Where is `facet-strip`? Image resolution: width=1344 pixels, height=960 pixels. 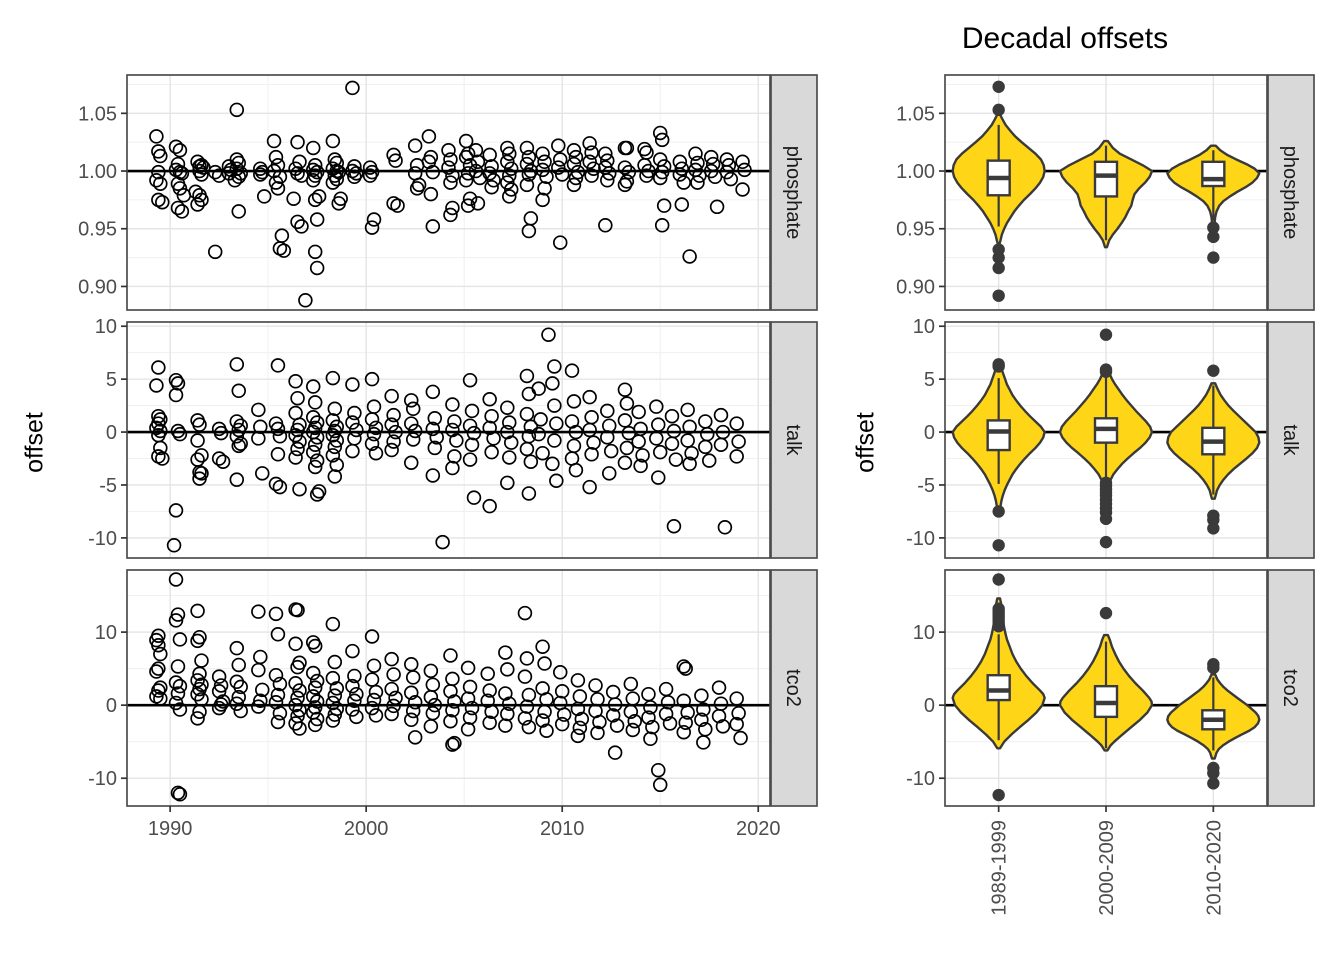
facet-strip is located at coordinates (794, 192).